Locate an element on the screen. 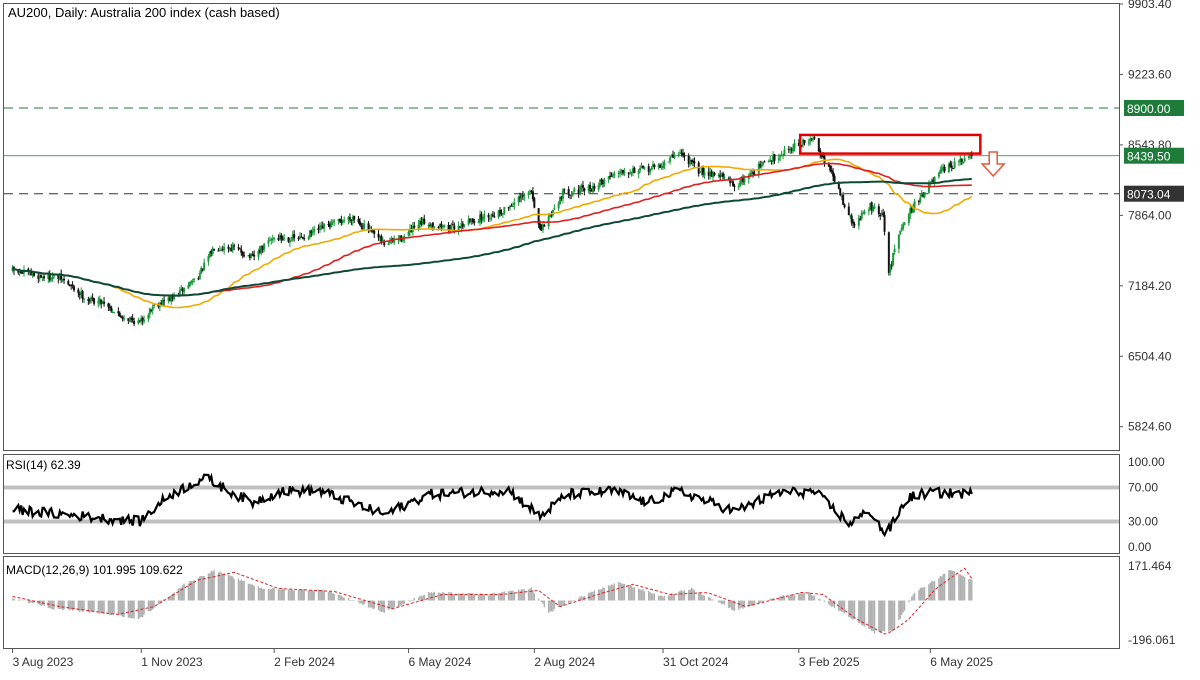  price-levels is located at coordinates (561, 151).